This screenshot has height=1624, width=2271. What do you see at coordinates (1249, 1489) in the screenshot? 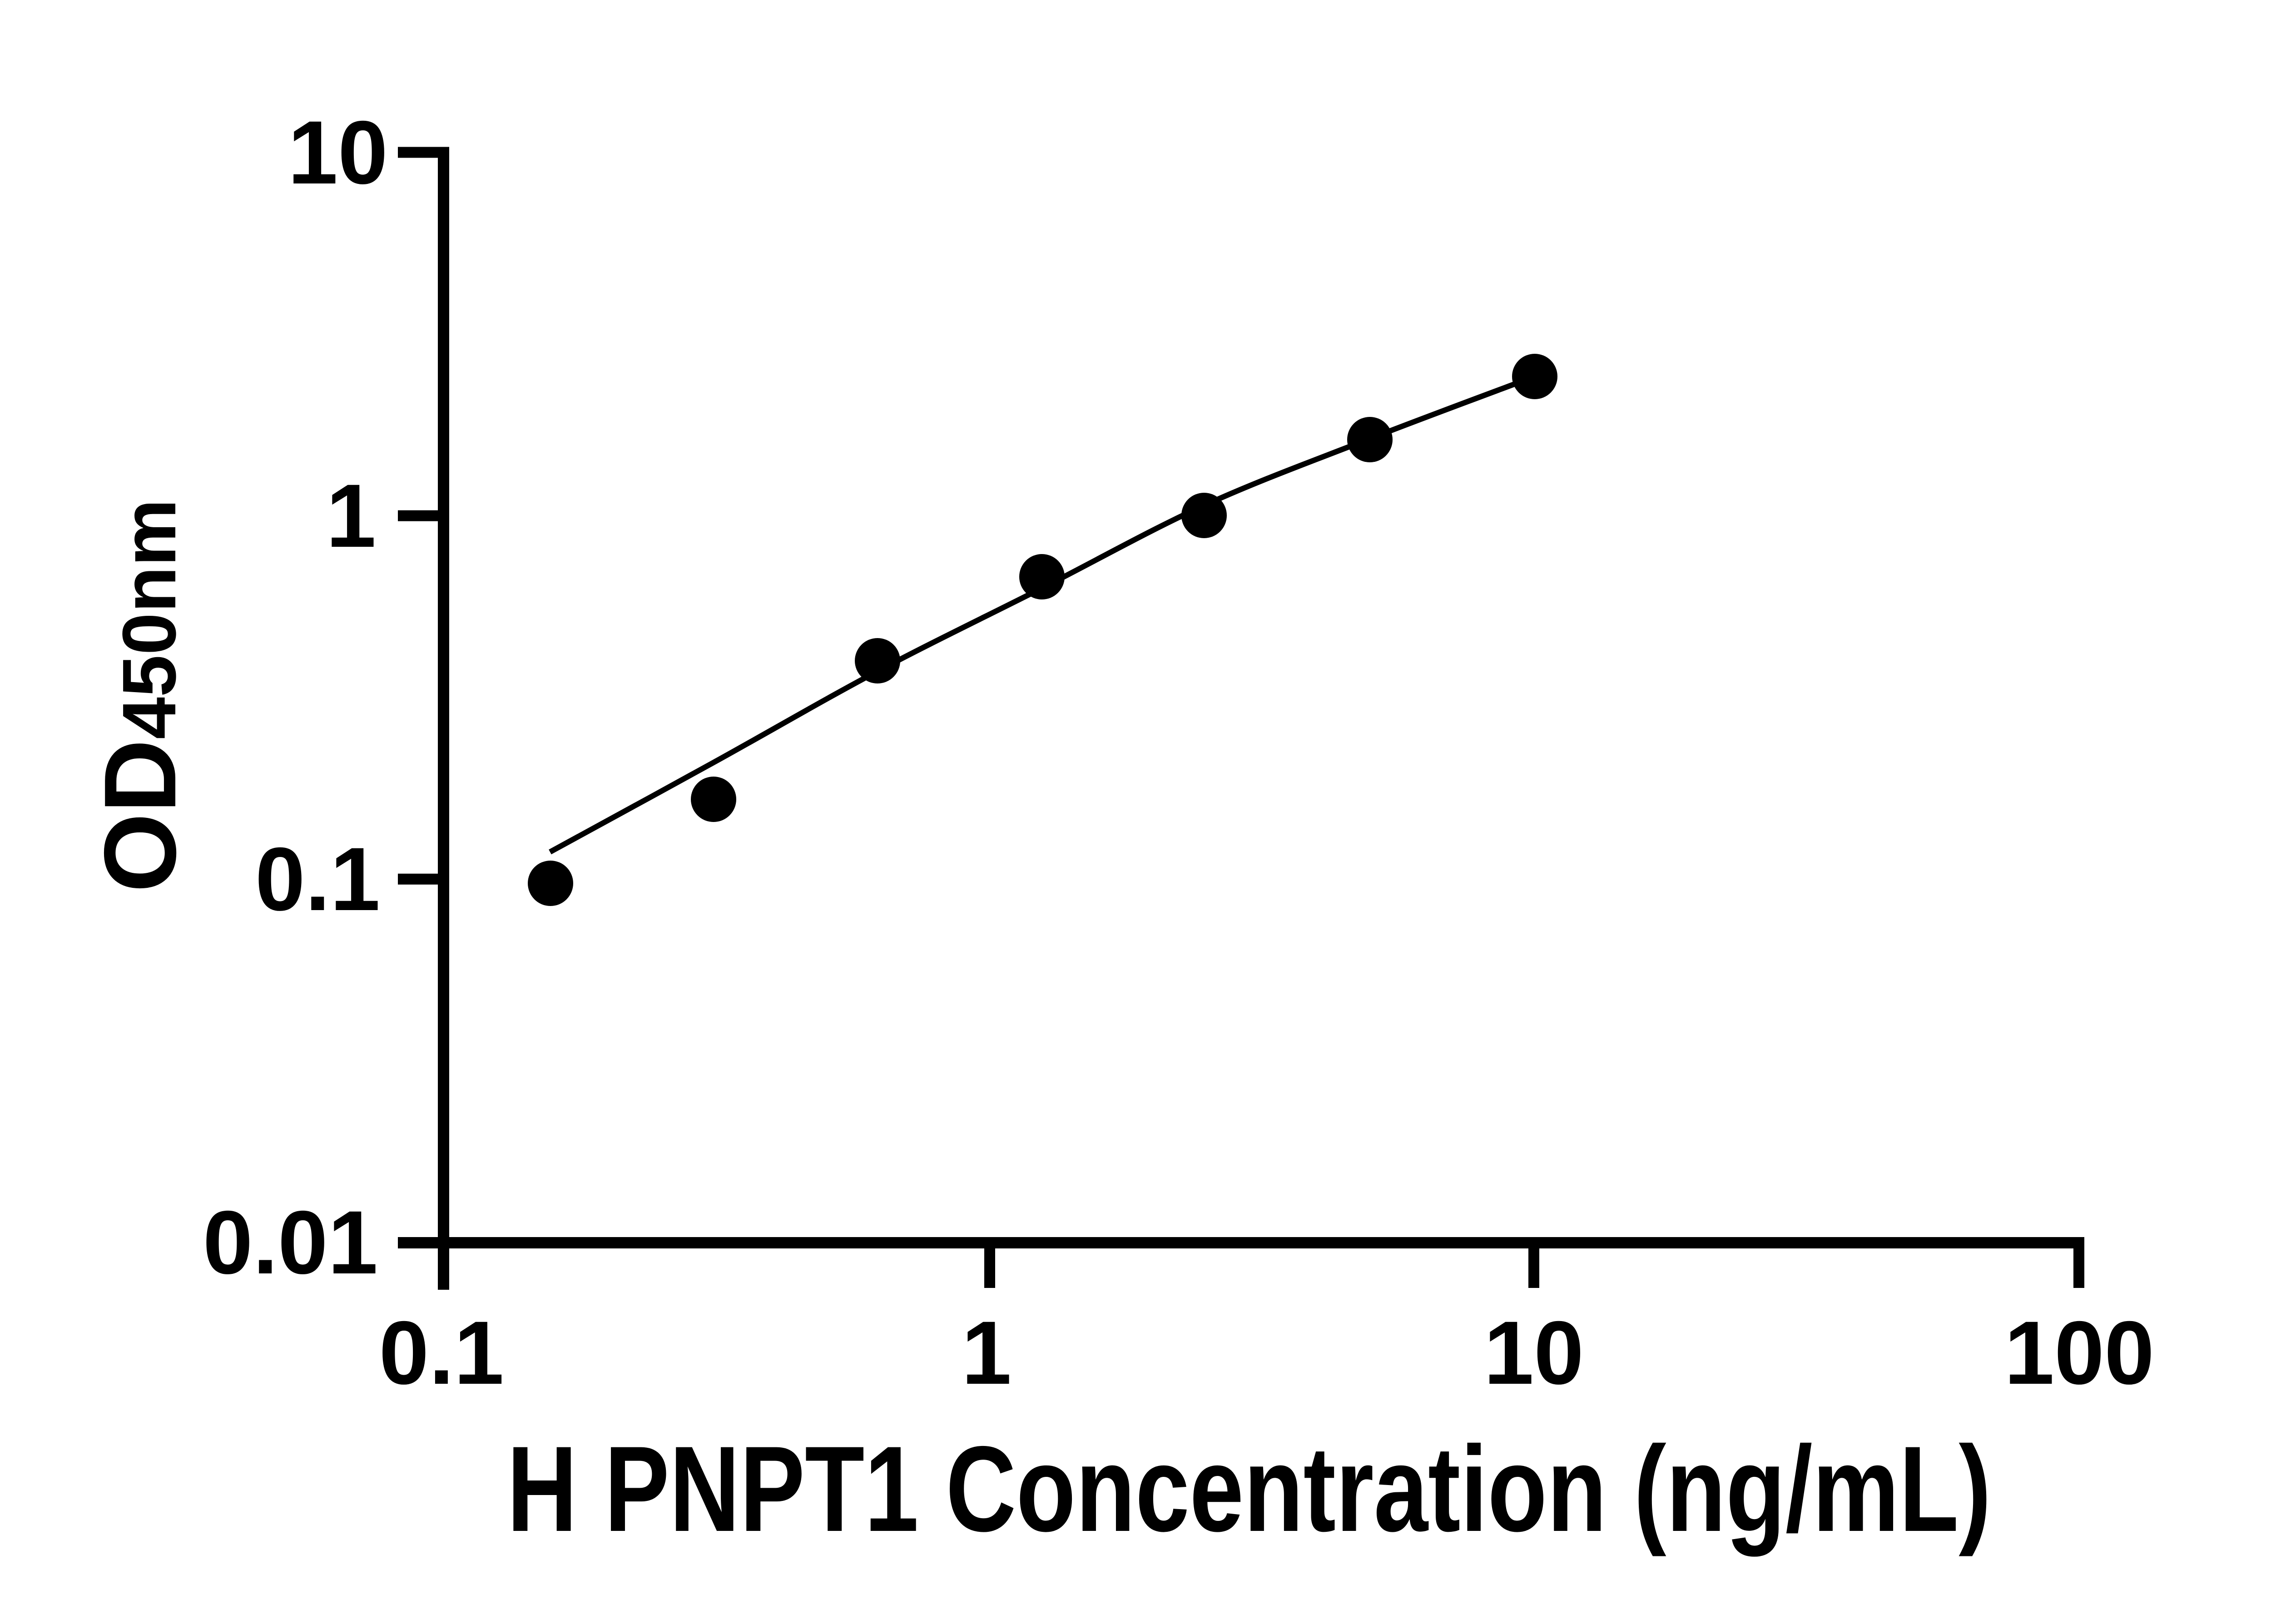
I see `svg-text: H PNPT1 Concentration (ng/mL)` at bounding box center [1249, 1489].